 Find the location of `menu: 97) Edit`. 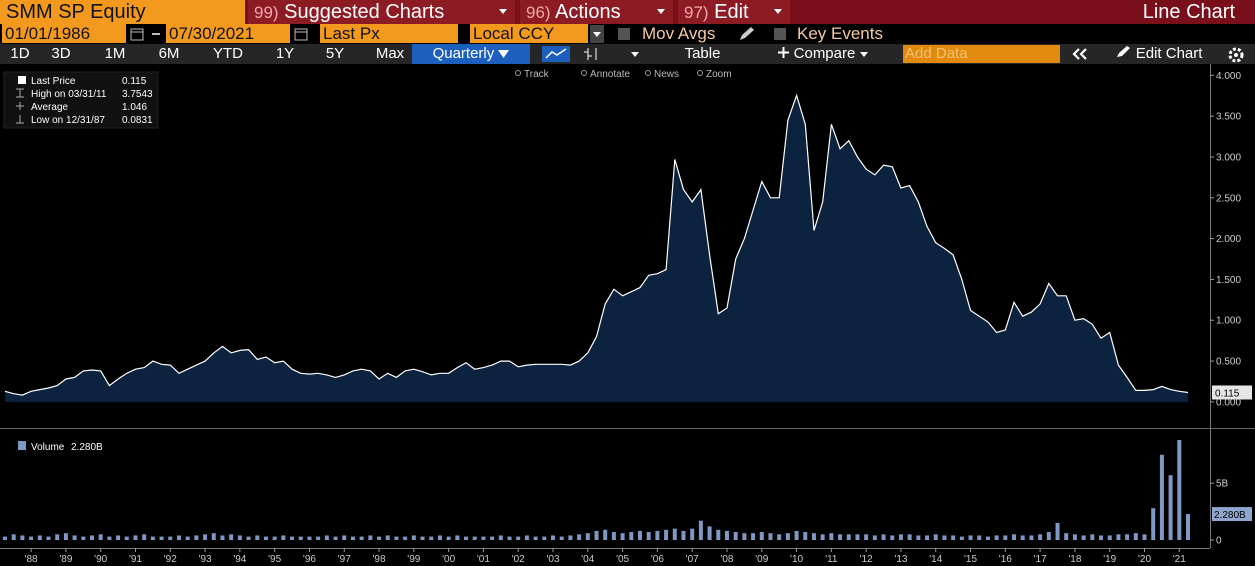

menu: 97) Edit is located at coordinates (734, 12).